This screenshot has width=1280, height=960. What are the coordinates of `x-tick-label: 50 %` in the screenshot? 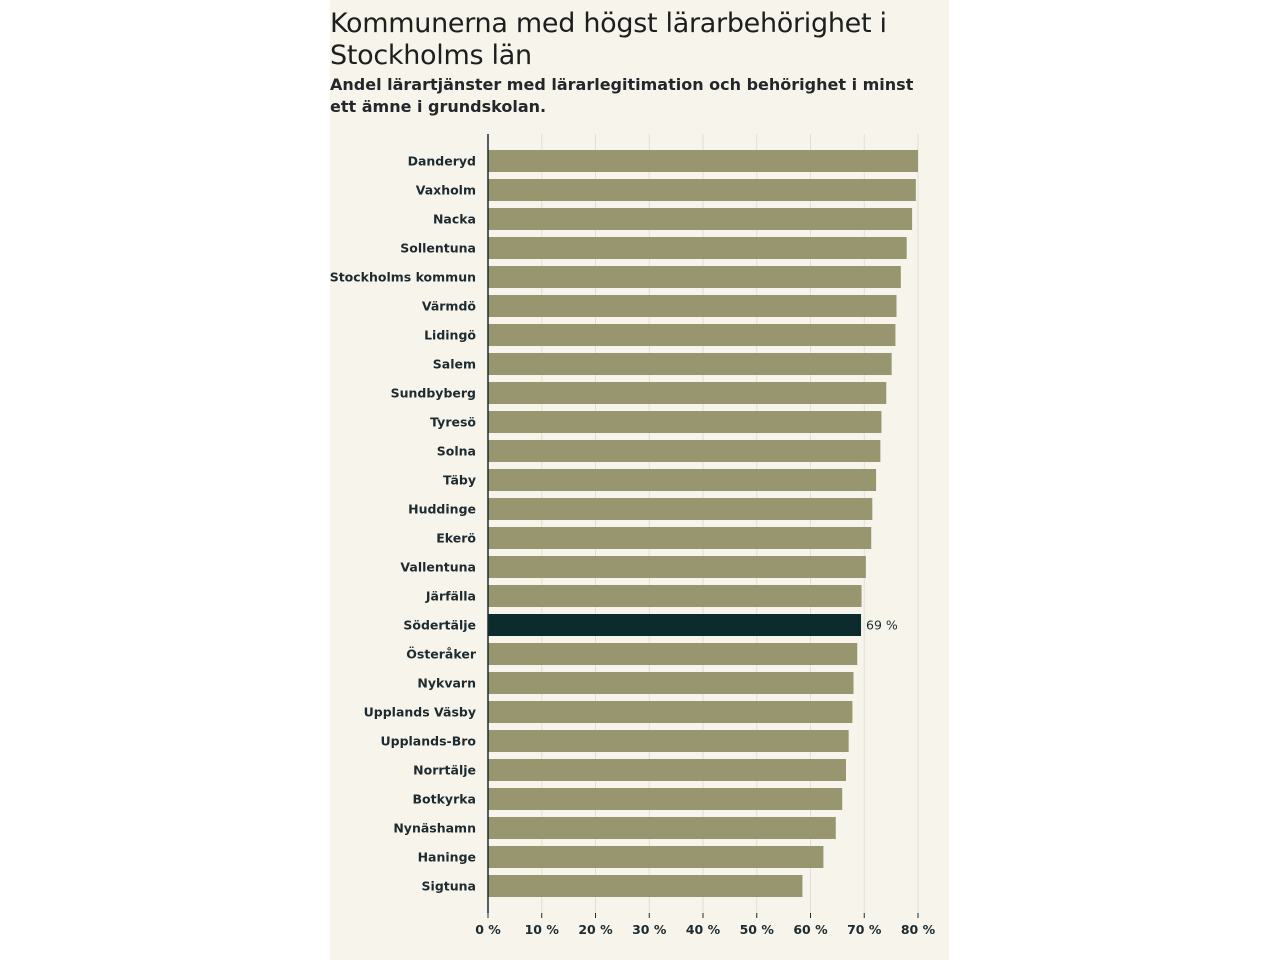 It's located at (757, 929).